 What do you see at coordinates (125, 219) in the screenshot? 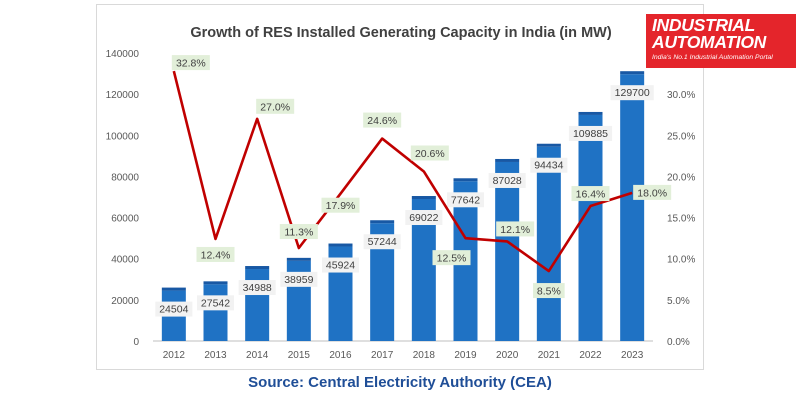
I see `y-left-tick-label: 60000` at bounding box center [125, 219].